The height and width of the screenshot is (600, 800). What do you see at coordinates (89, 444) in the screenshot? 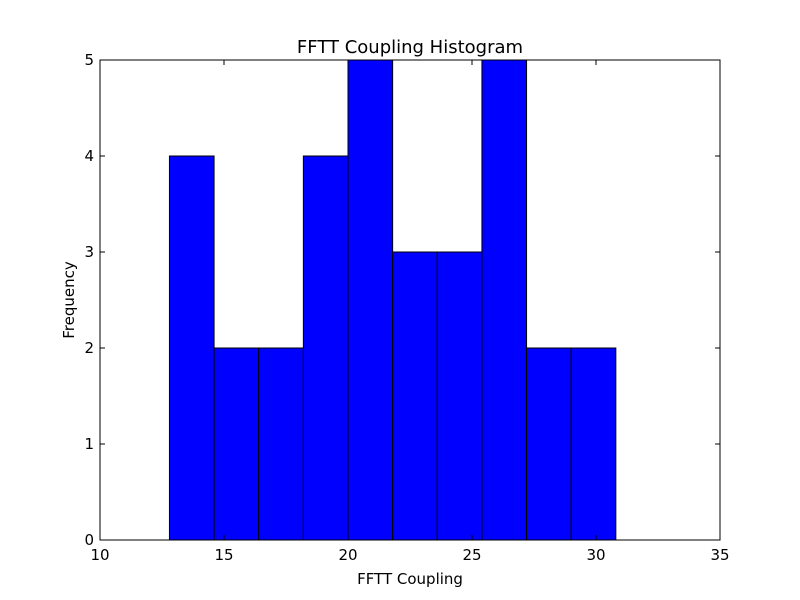
I see `y-tick-label: 1` at bounding box center [89, 444].